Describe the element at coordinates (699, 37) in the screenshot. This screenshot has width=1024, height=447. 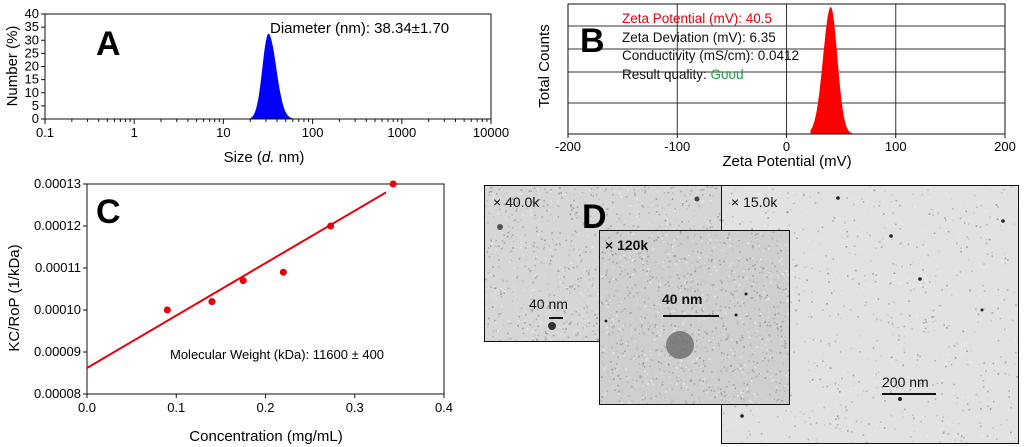
I see `chart-b-anno-deviation: Zeta Deviation (mV): 6.35` at that location.